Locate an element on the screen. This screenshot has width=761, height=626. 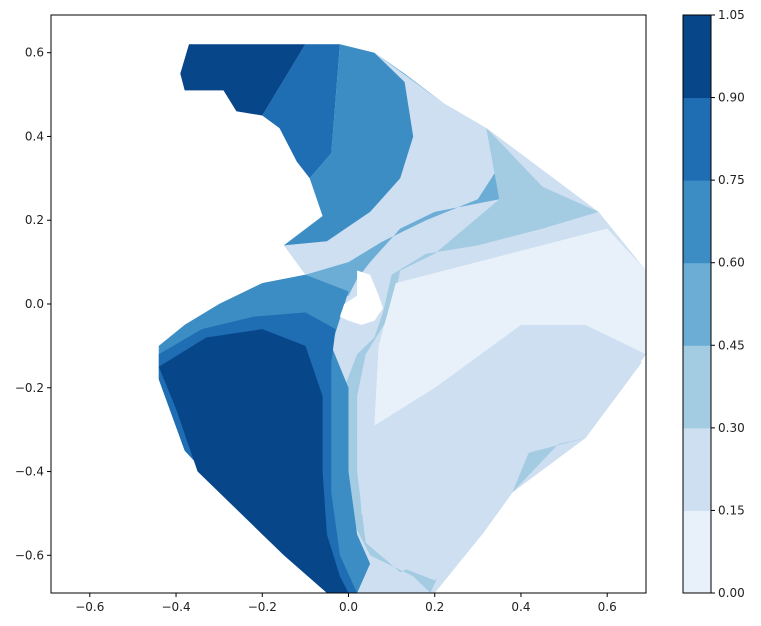
colorbar-frame is located at coordinates (697, 304).